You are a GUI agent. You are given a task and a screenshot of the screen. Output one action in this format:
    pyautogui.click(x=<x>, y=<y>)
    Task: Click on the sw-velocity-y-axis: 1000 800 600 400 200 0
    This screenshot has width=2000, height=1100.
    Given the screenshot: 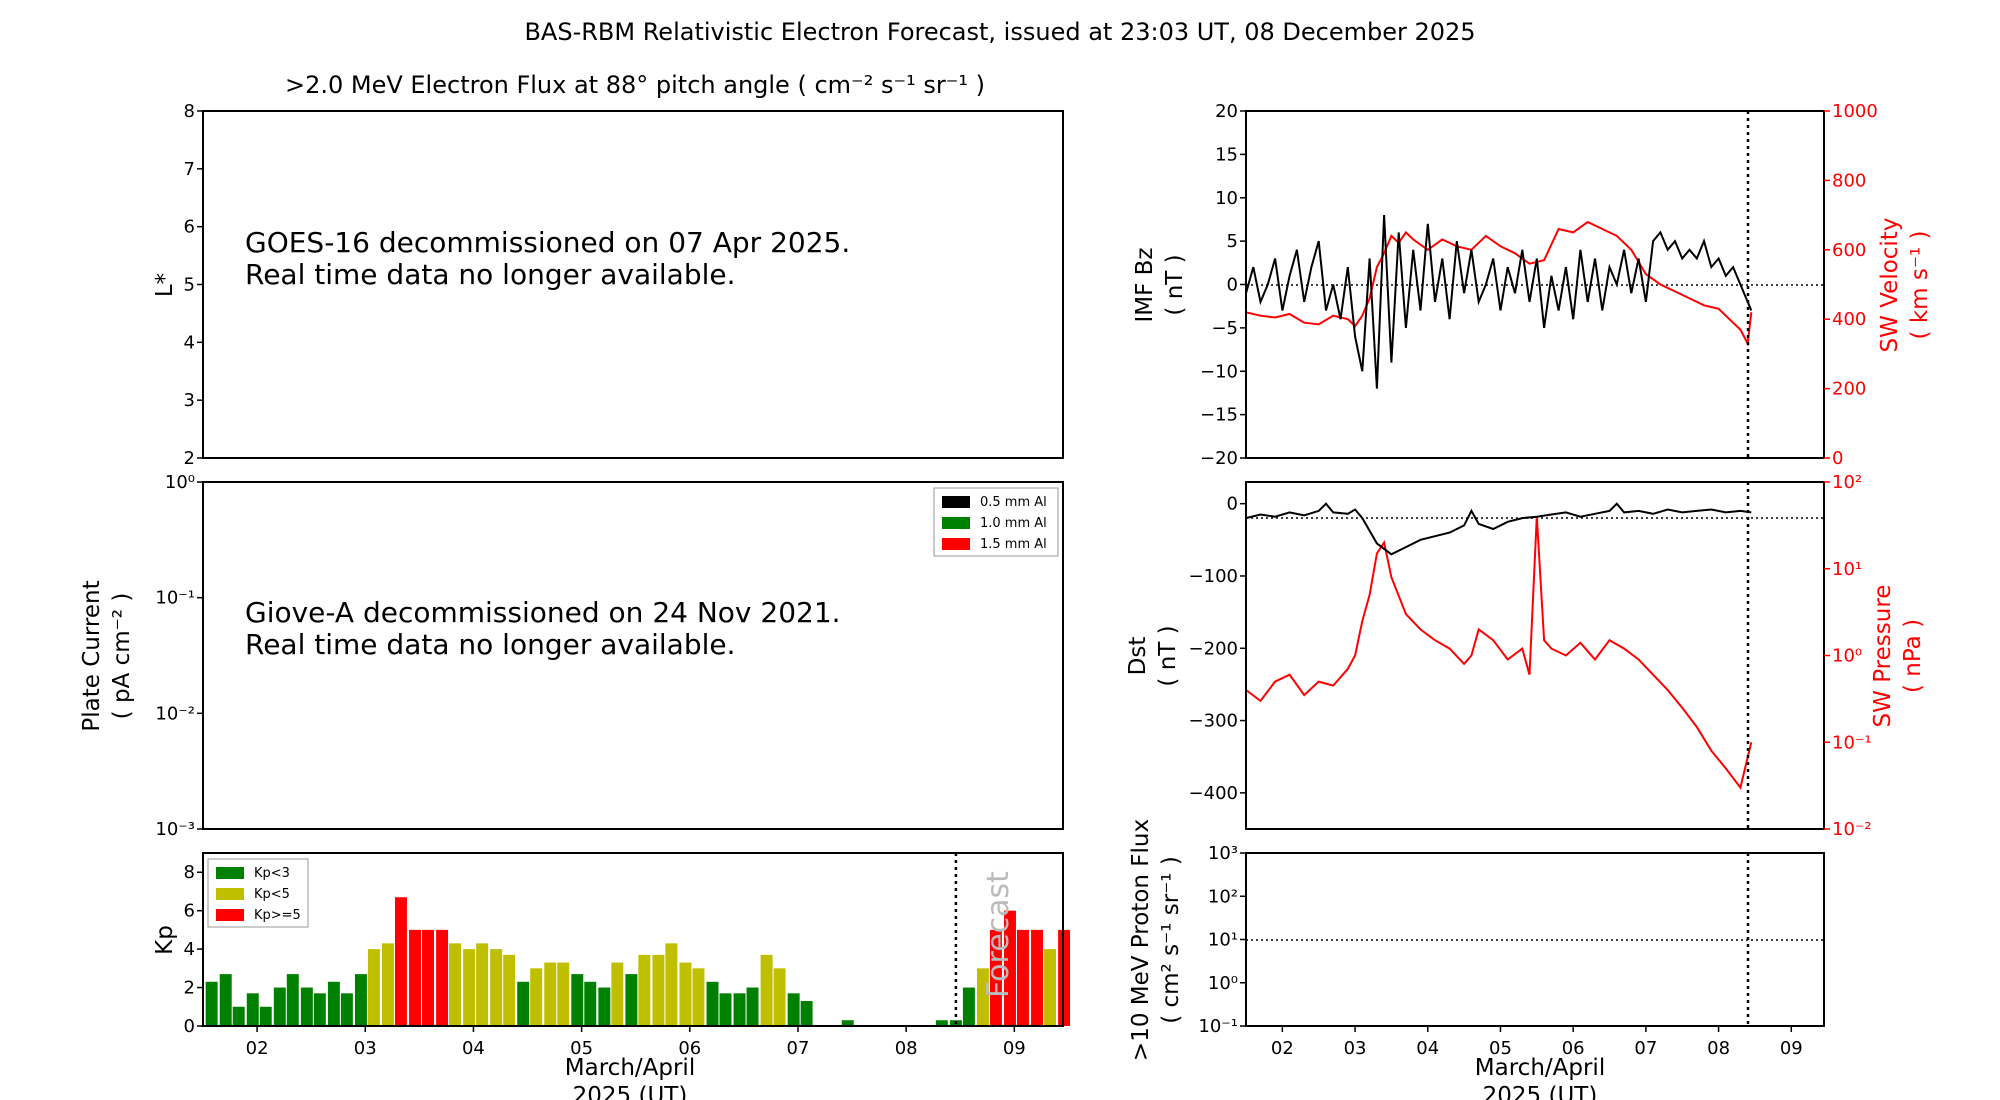 What is the action you would take?
    pyautogui.click(x=1851, y=285)
    